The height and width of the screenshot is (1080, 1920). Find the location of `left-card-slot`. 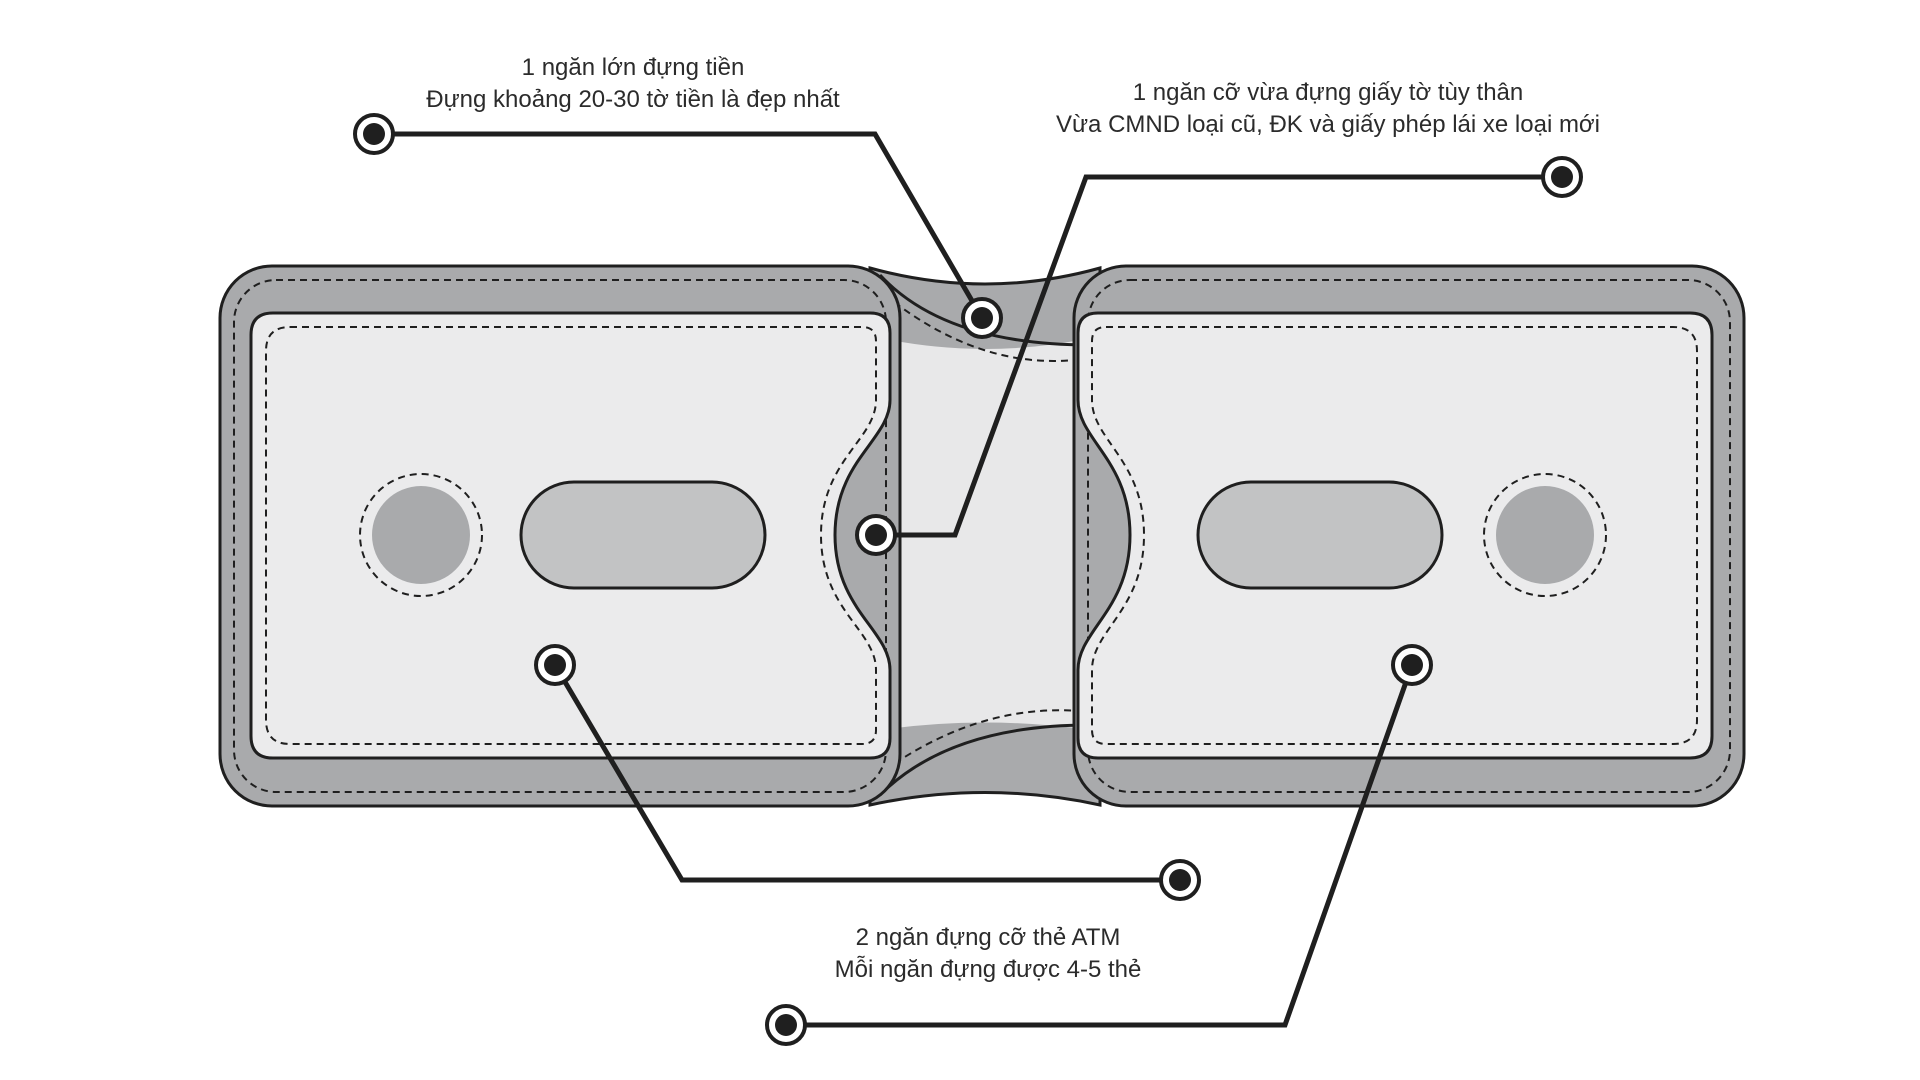

left-card-slot is located at coordinates (643, 535).